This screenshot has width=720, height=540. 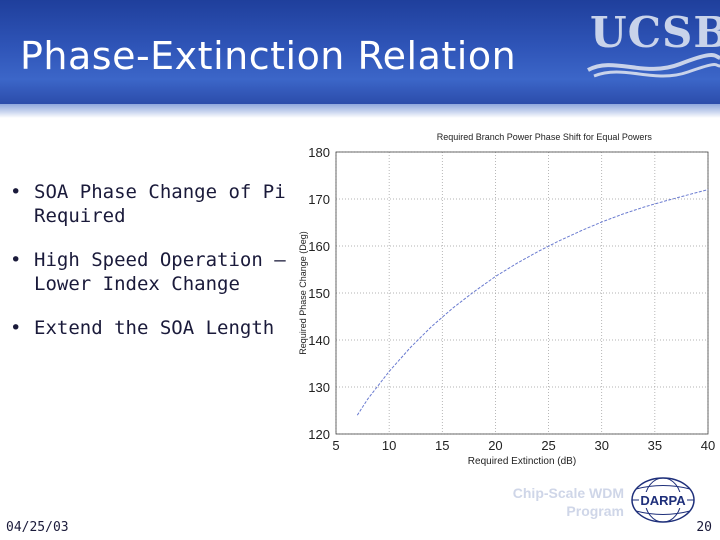 I want to click on bullet-text: High Speed Operation –, so click(x=160, y=260).